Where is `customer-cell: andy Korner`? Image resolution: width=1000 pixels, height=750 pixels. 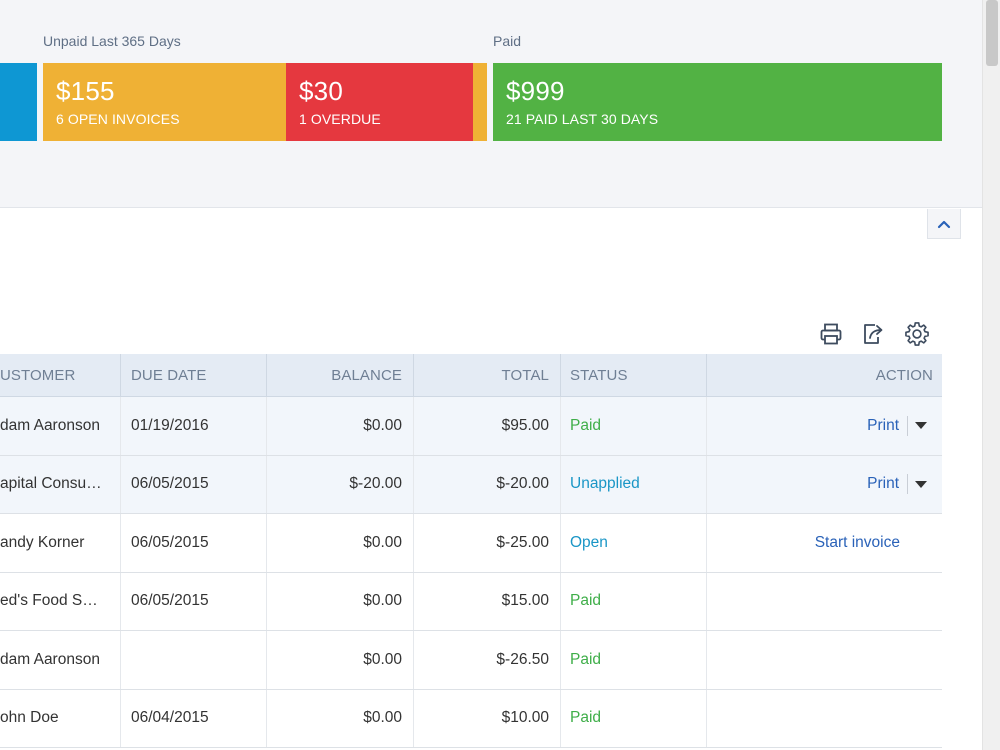
customer-cell: andy Korner is located at coordinates (42, 542).